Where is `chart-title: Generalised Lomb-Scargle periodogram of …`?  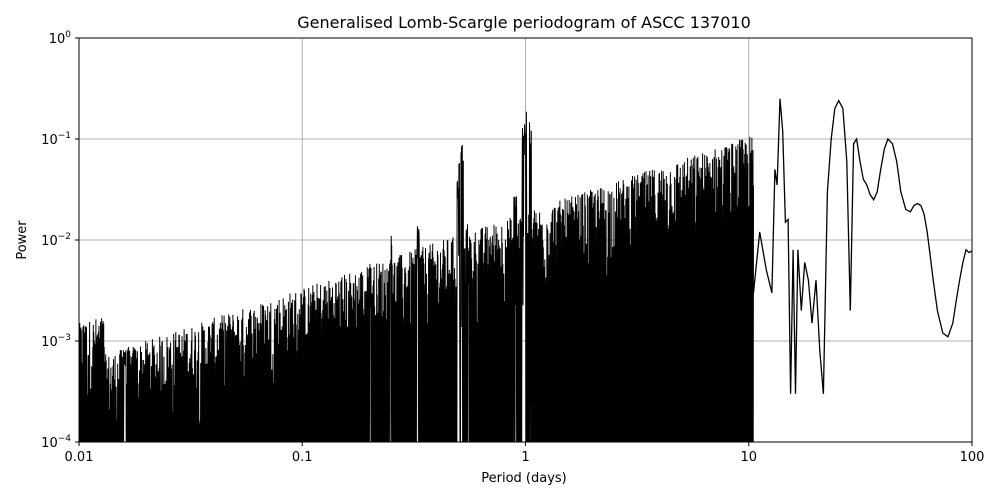 chart-title: Generalised Lomb-Scargle periodogram of … is located at coordinates (524, 22).